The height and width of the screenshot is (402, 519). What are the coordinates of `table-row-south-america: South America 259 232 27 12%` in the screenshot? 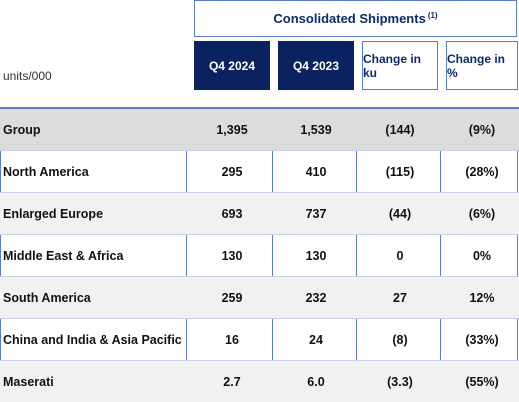 It's located at (259, 298).